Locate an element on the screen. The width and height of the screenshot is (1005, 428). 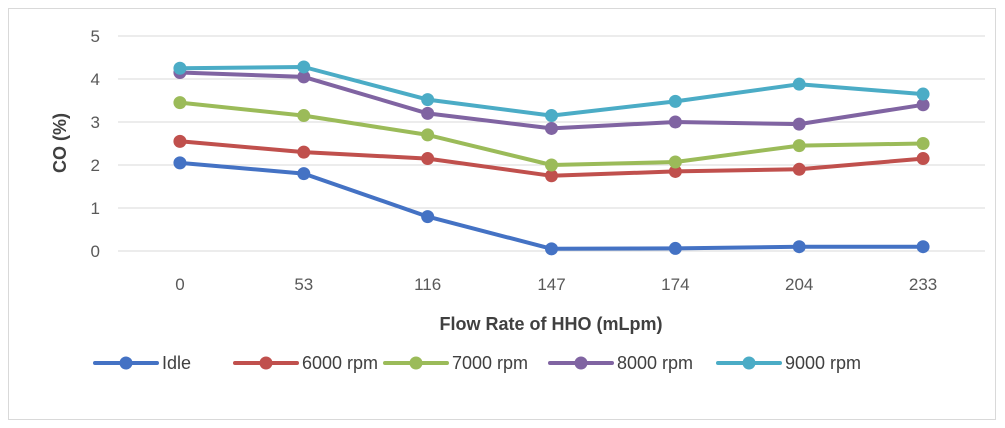
x-tick-label: 233 is located at coordinates (923, 284).